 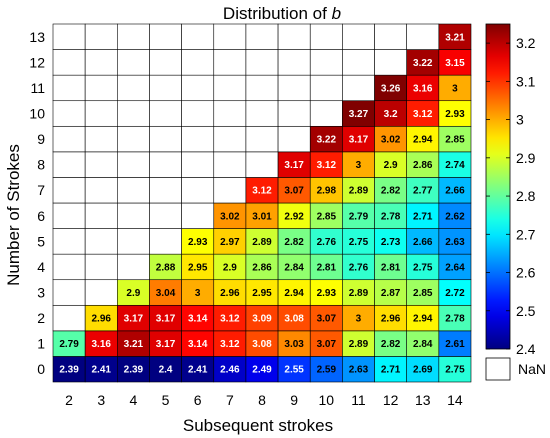 I want to click on y-tick-label: 13, so click(x=37, y=37).